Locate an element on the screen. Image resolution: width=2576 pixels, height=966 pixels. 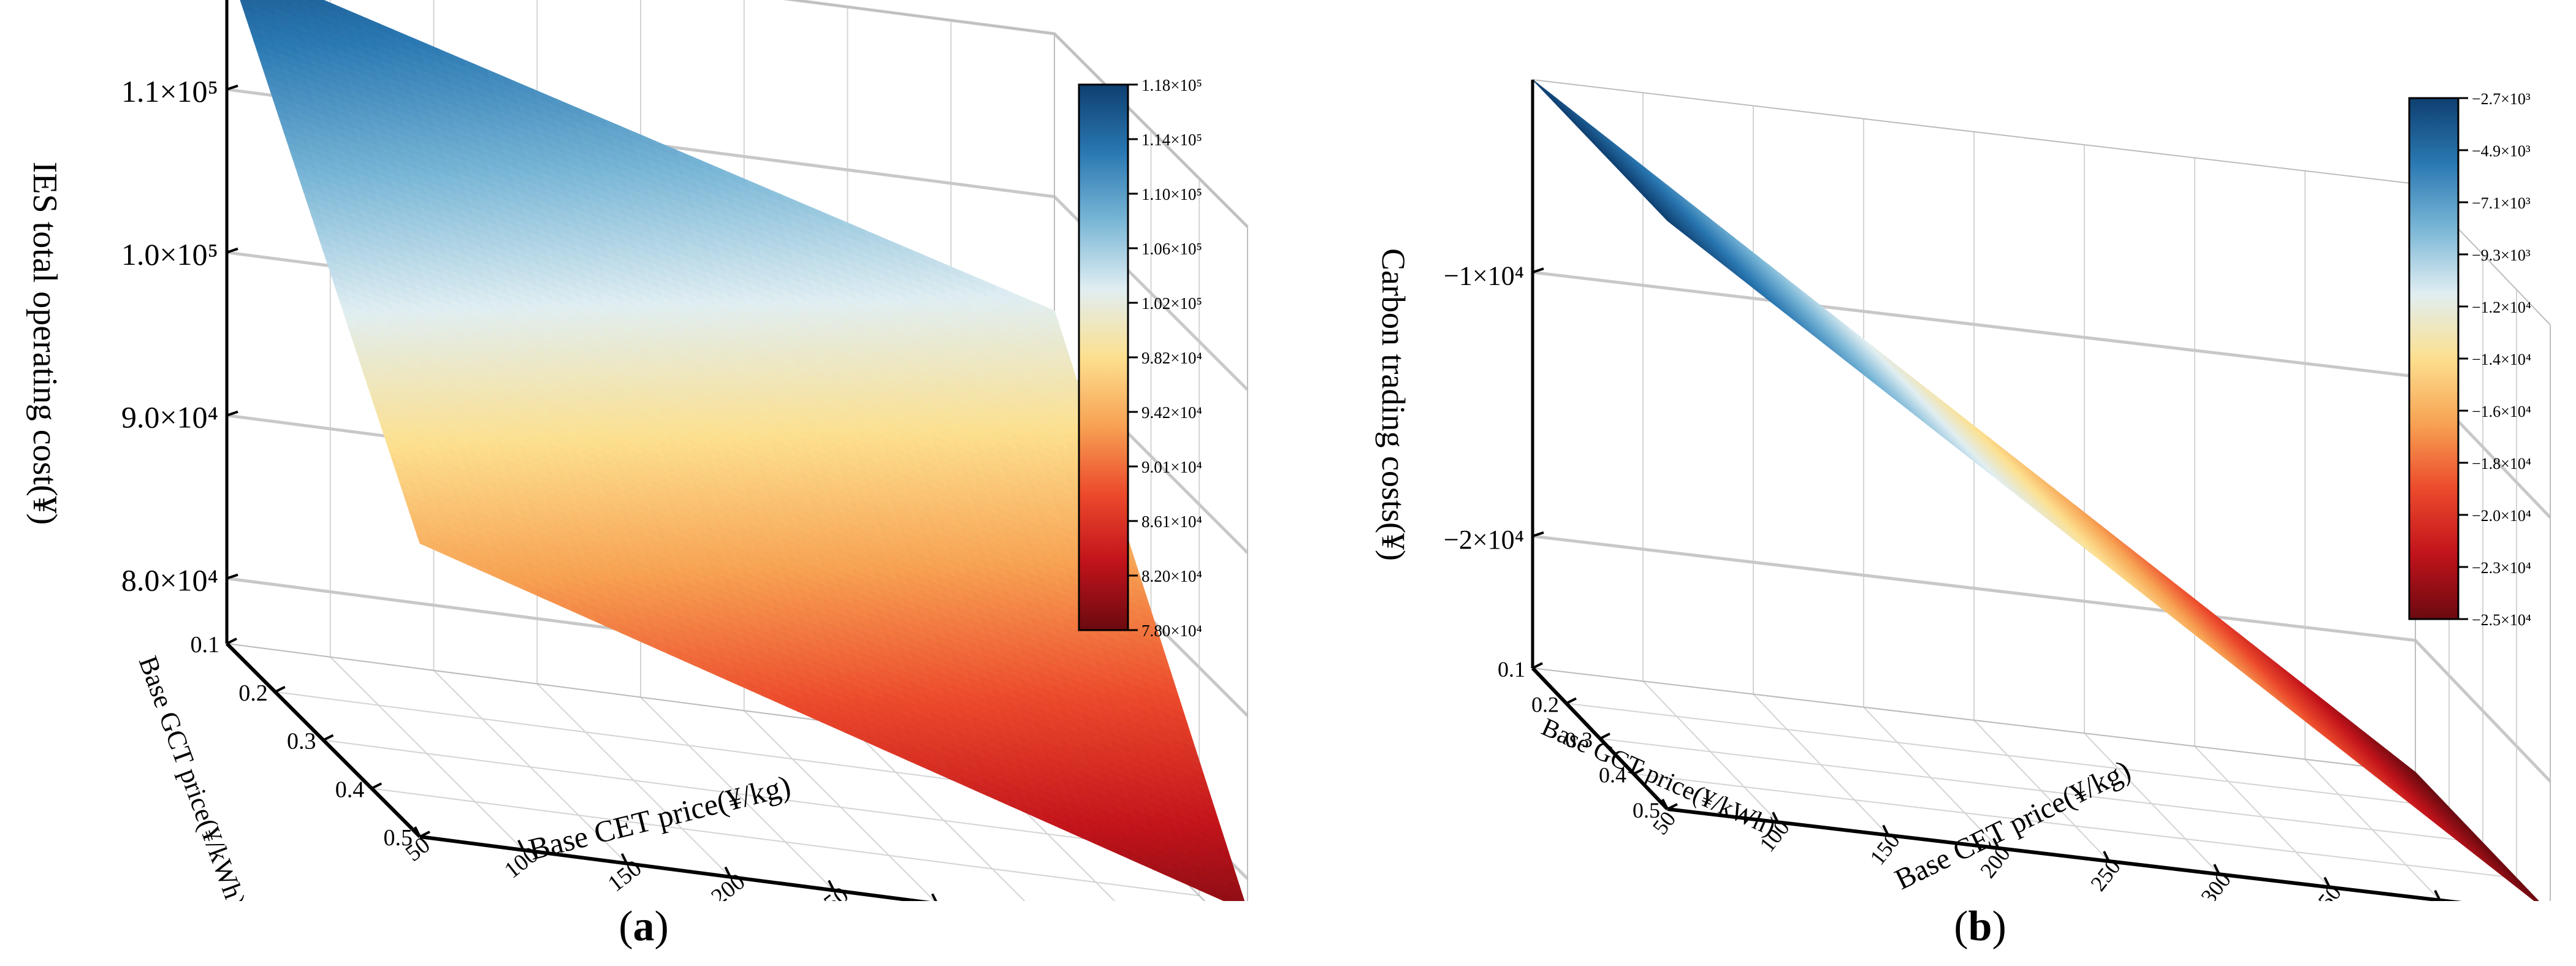
colorbar-rect is located at coordinates (1103, 357).